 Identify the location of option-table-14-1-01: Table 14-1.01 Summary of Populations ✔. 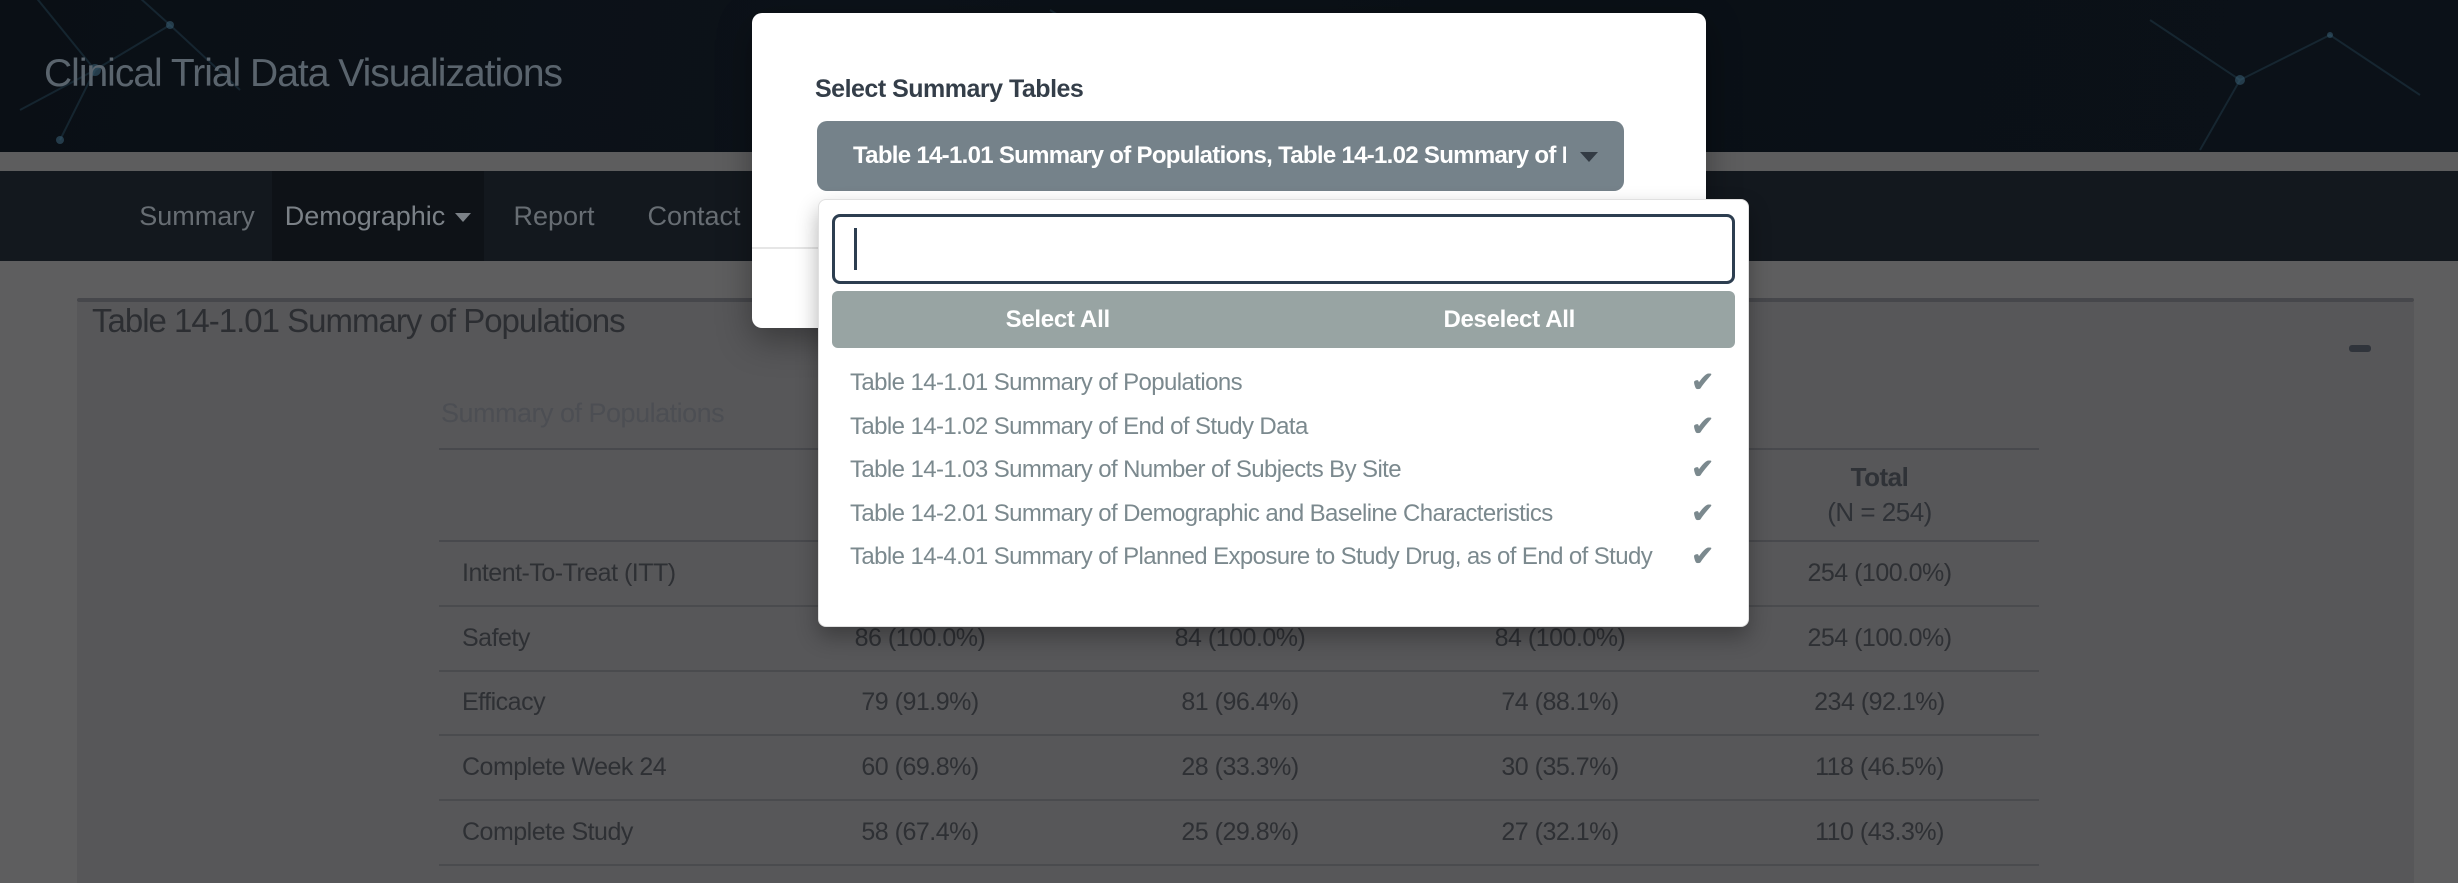
(1284, 383).